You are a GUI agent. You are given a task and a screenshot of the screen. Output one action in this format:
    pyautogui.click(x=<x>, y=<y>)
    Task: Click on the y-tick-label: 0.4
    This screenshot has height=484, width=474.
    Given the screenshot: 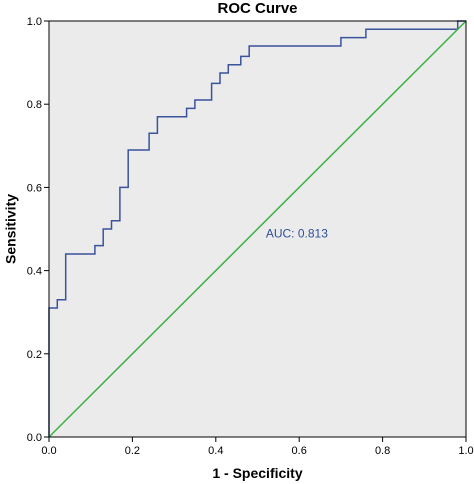 What is the action you would take?
    pyautogui.click(x=34, y=272)
    